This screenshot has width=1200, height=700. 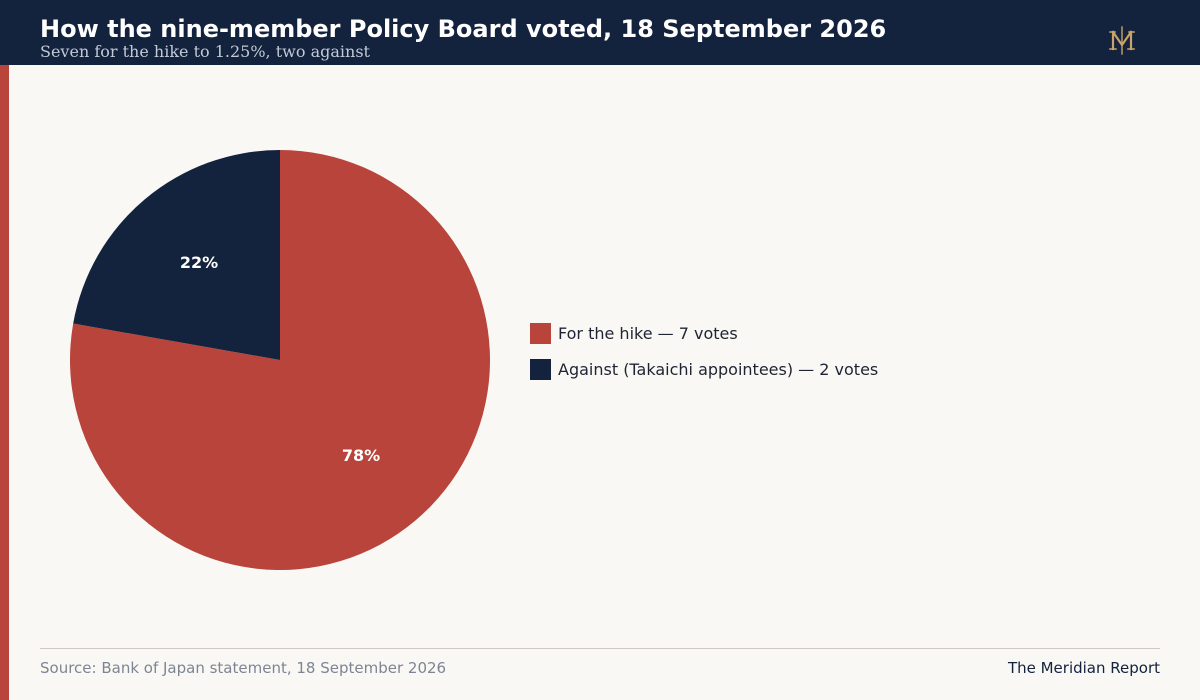 What do you see at coordinates (1083, 668) in the screenshot?
I see `publication-name: The Meridian Report` at bounding box center [1083, 668].